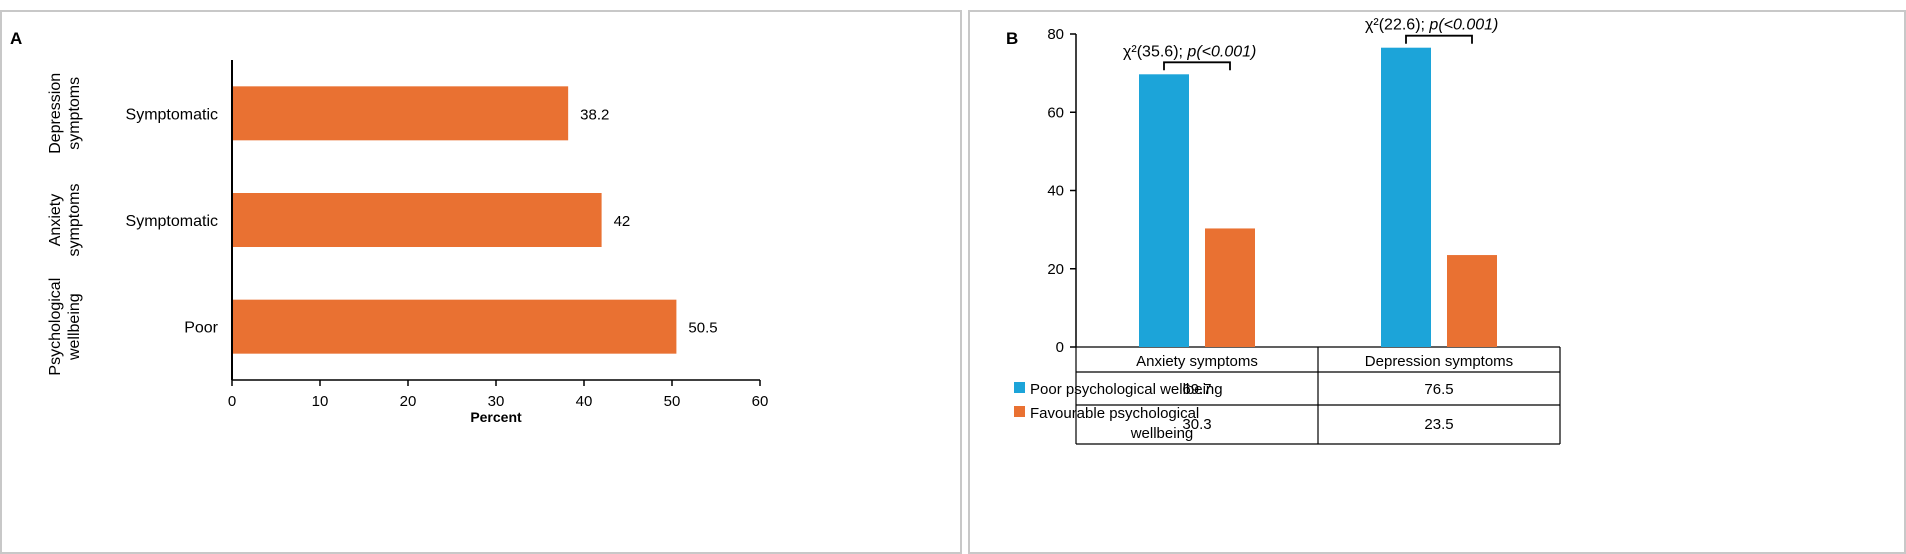 The width and height of the screenshot is (1906, 554). Describe the element at coordinates (1196, 389) in the screenshot. I see `table-value: 69.7` at that location.